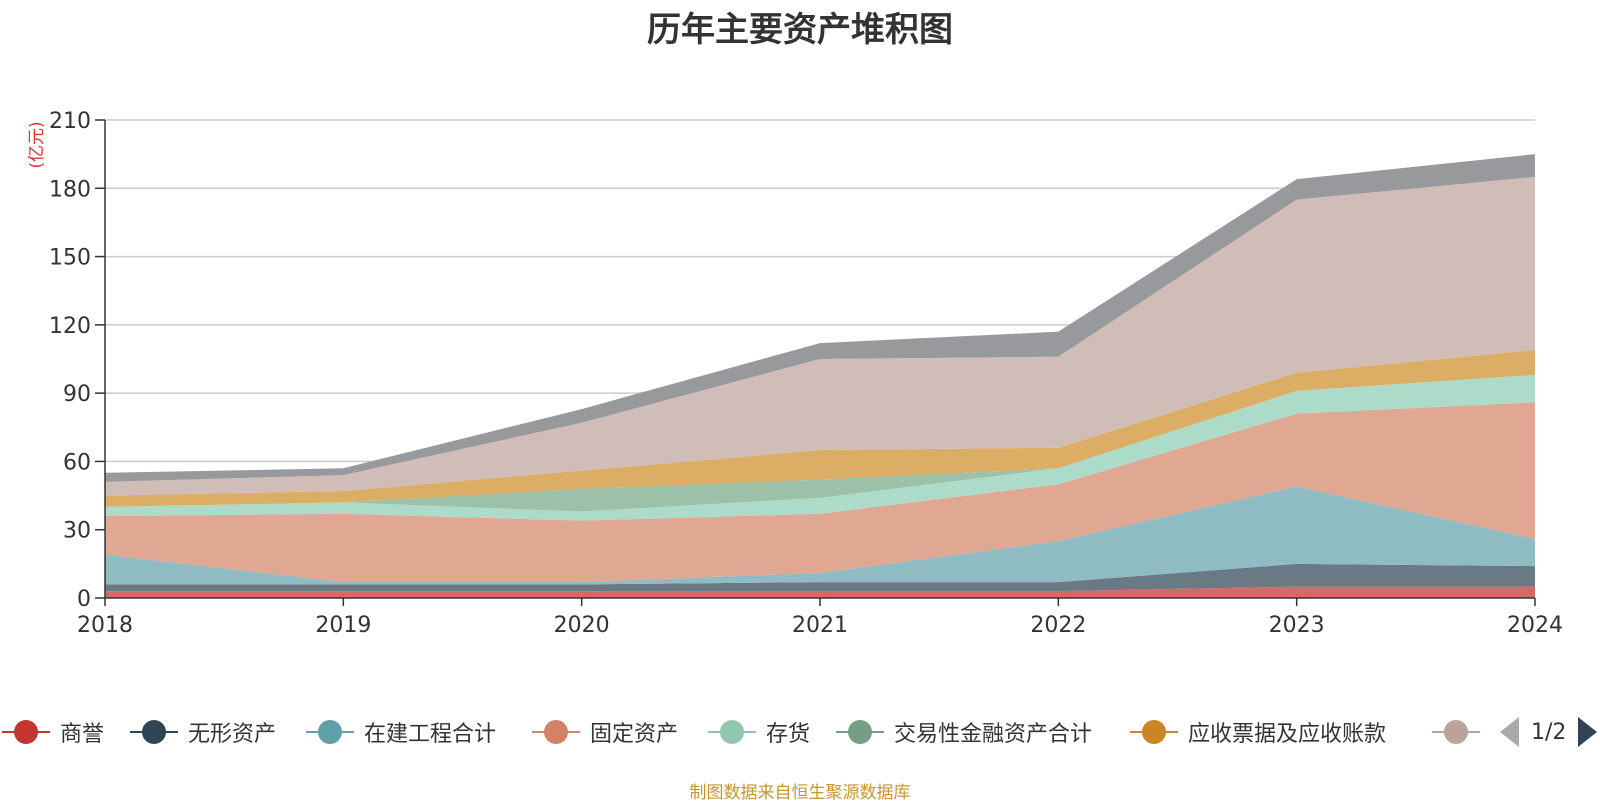  Describe the element at coordinates (820, 625) in the screenshot. I see `x-tick-label: 2021` at that location.